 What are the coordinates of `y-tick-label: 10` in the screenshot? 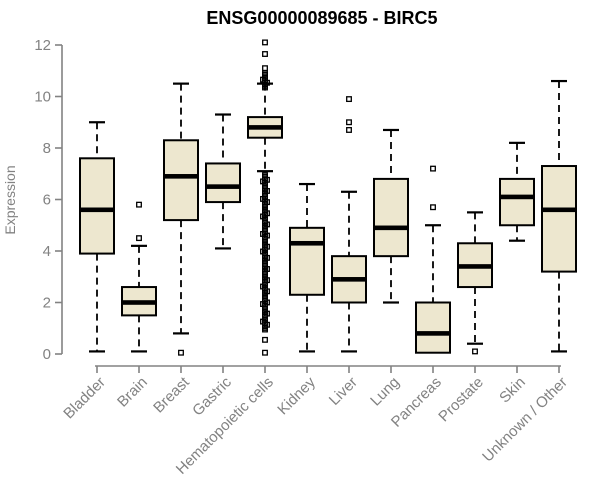 It's located at (42, 97).